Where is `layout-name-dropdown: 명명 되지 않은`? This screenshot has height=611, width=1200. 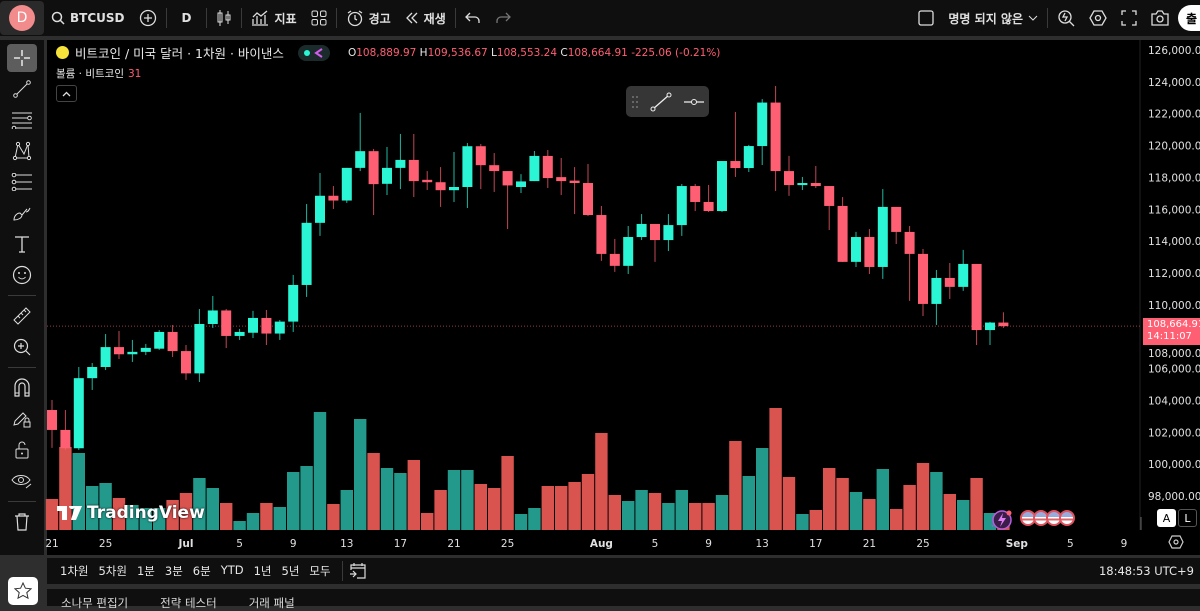
layout-name-dropdown: 명명 되지 않은 is located at coordinates (993, 18).